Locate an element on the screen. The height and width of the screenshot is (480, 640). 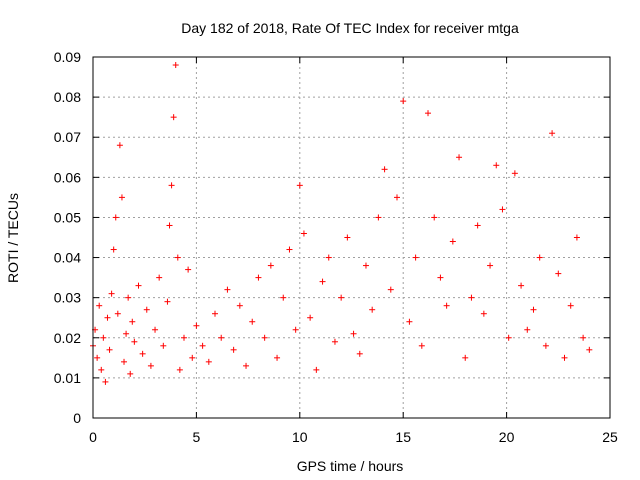
x-axis-label: GPS time / hours is located at coordinates (350, 466).